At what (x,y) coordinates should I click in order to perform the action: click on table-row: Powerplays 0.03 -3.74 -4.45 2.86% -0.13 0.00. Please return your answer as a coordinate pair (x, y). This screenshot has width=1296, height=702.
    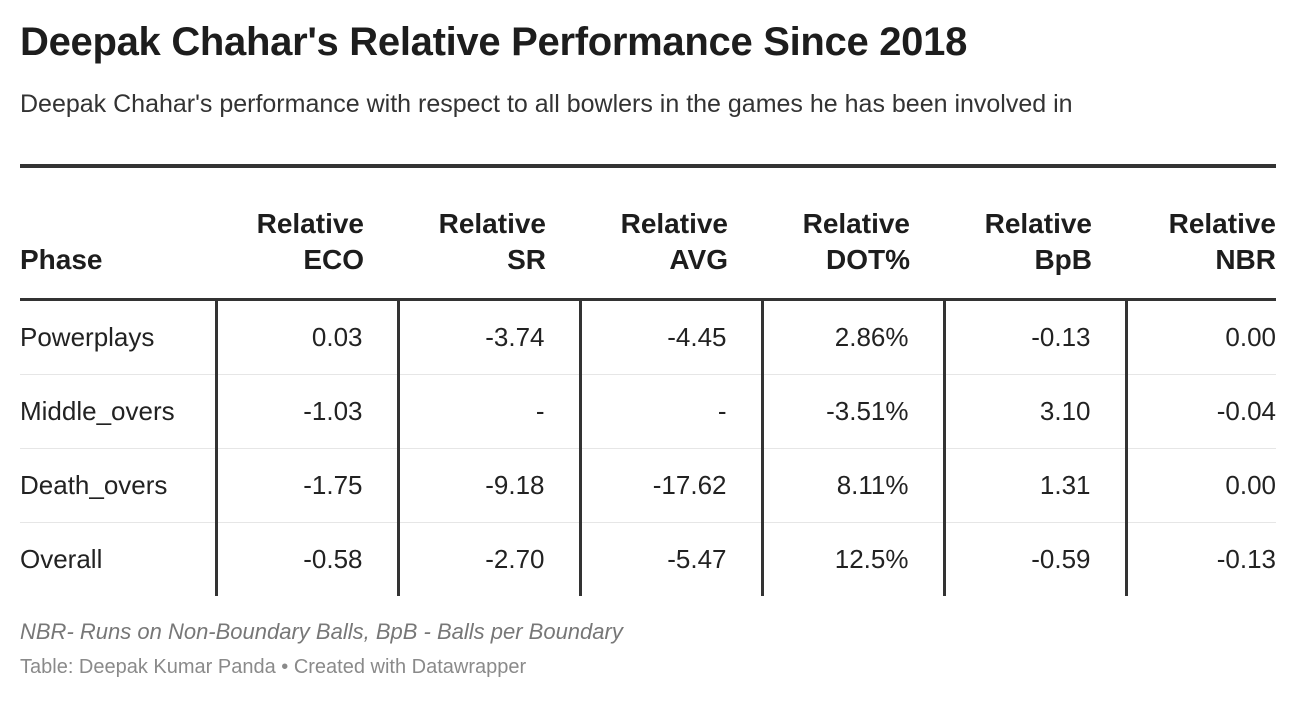
    Looking at the image, I should click on (648, 337).